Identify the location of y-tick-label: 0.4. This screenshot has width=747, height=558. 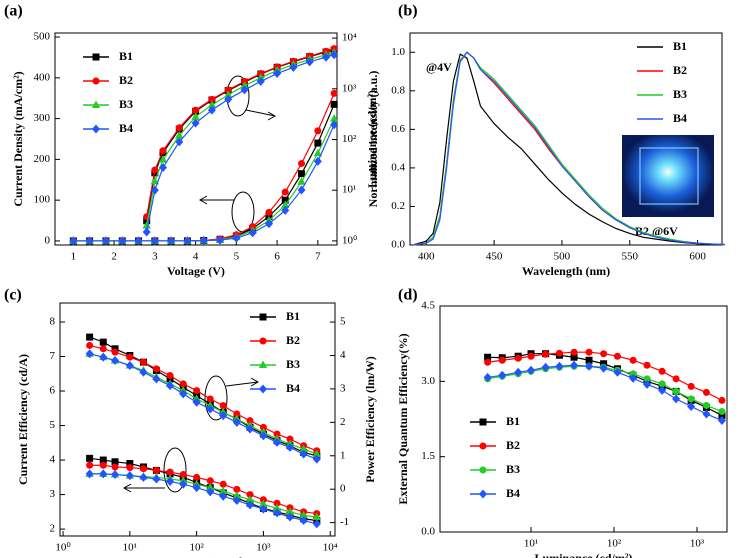
(398, 167).